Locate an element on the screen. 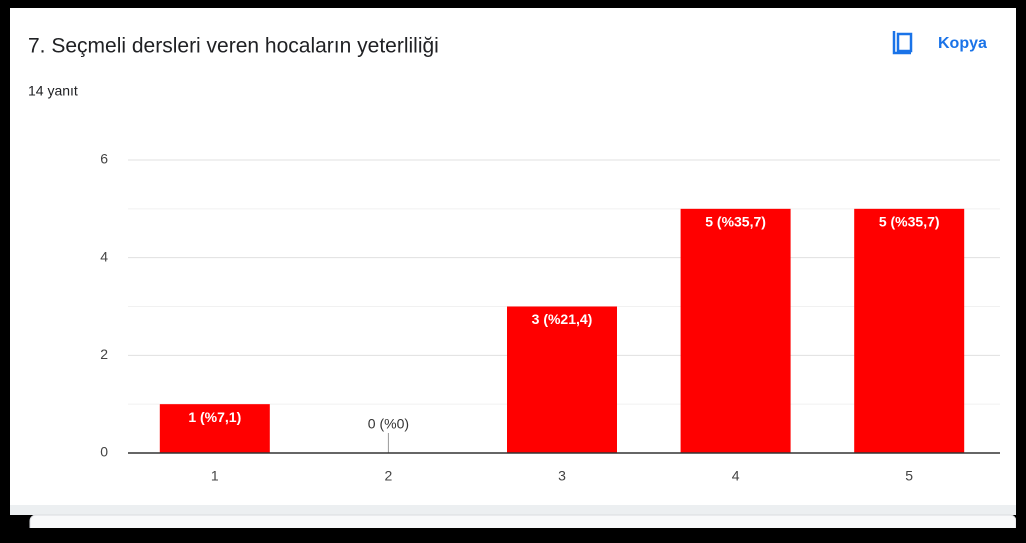 The image size is (1026, 543). bar-label: 0 (%0) is located at coordinates (388, 424).